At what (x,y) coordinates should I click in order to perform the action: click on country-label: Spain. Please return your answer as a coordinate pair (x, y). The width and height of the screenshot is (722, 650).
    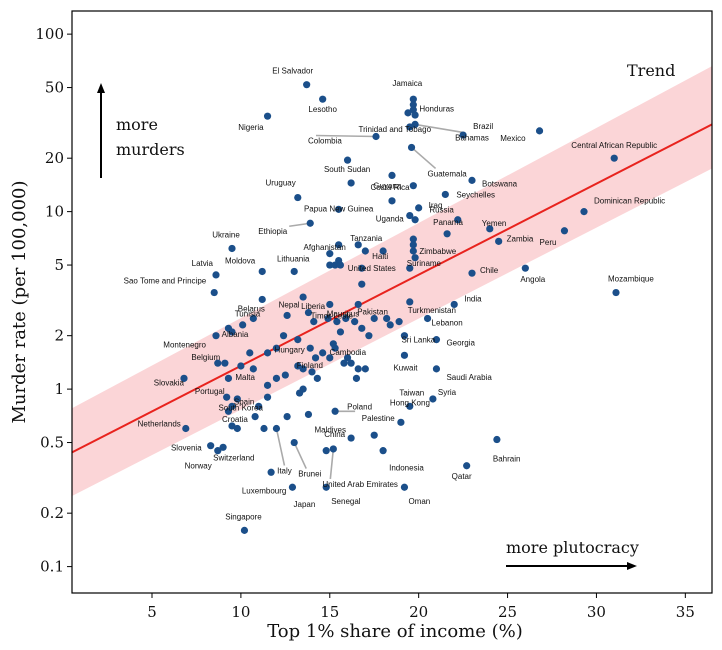
    Looking at the image, I should click on (244, 402).